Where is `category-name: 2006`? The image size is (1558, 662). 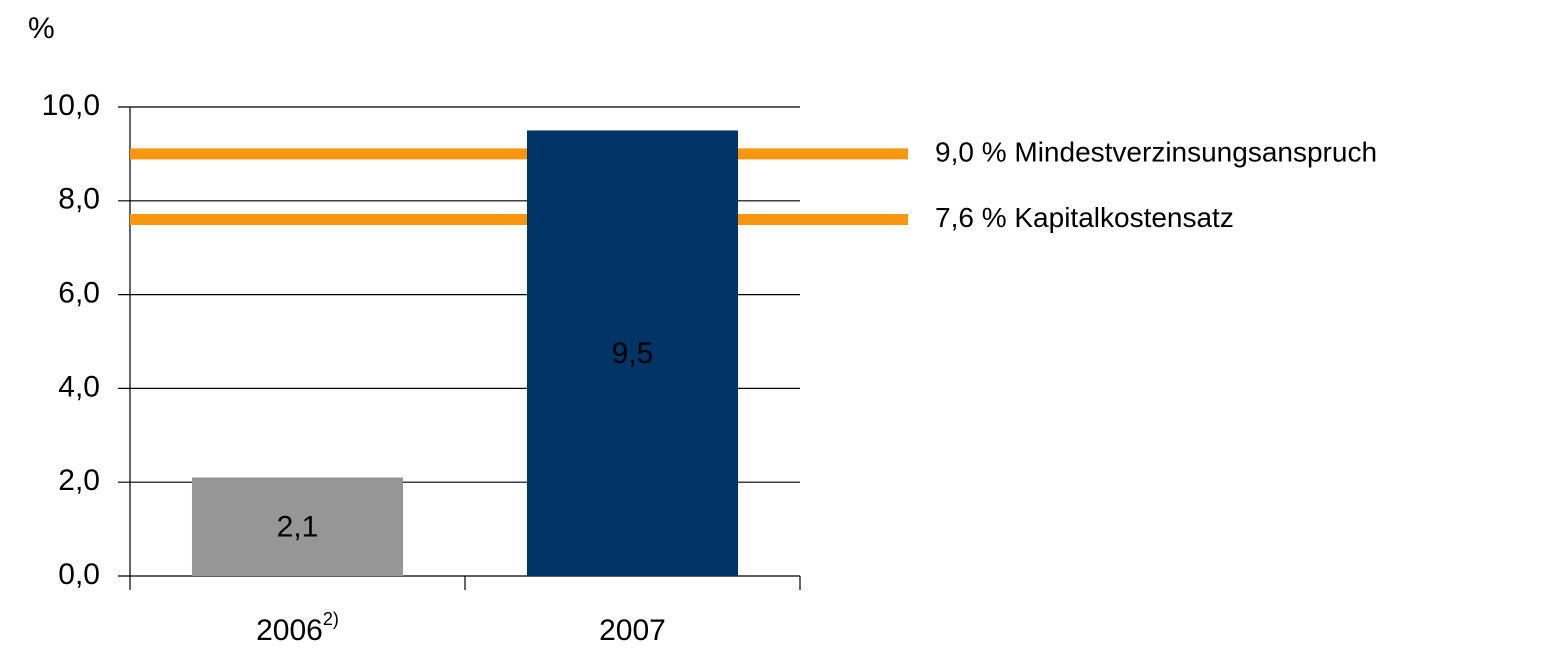 category-name: 2006 is located at coordinates (289, 630).